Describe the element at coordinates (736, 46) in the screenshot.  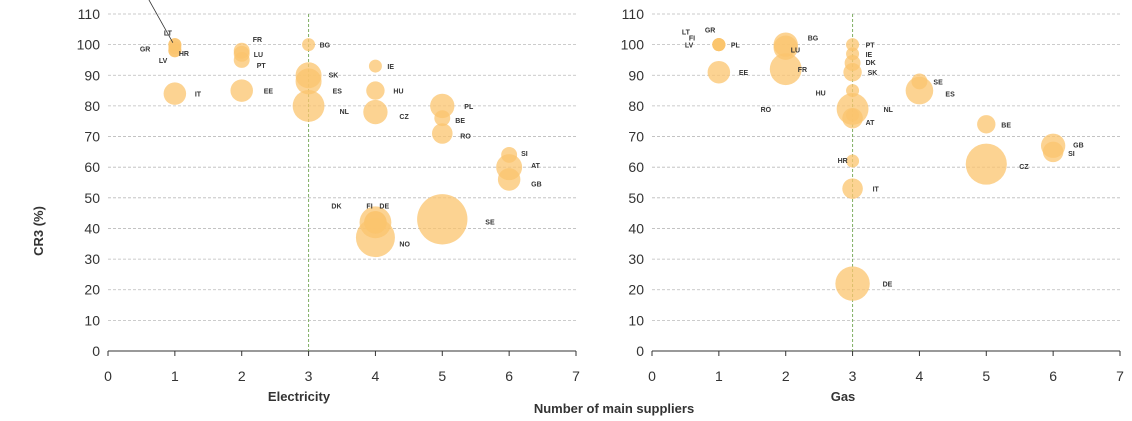
I see `gas-point-label-pl: PL` at that location.